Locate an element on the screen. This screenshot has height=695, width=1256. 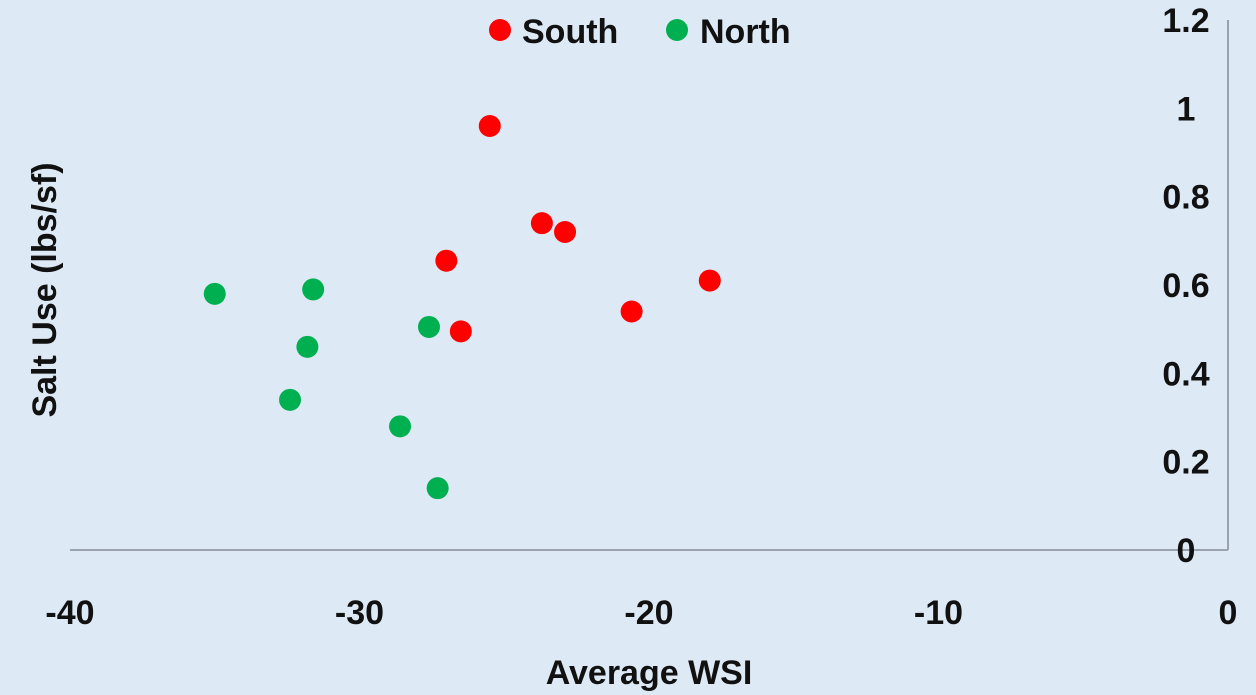
x-tick-label: -10 is located at coordinates (938, 613).